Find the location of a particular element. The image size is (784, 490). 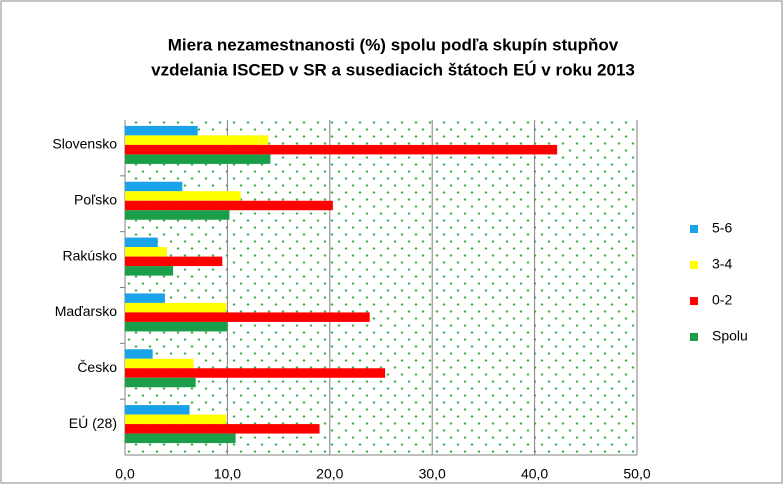

y-tick-label: Maďarsko is located at coordinates (86, 311).